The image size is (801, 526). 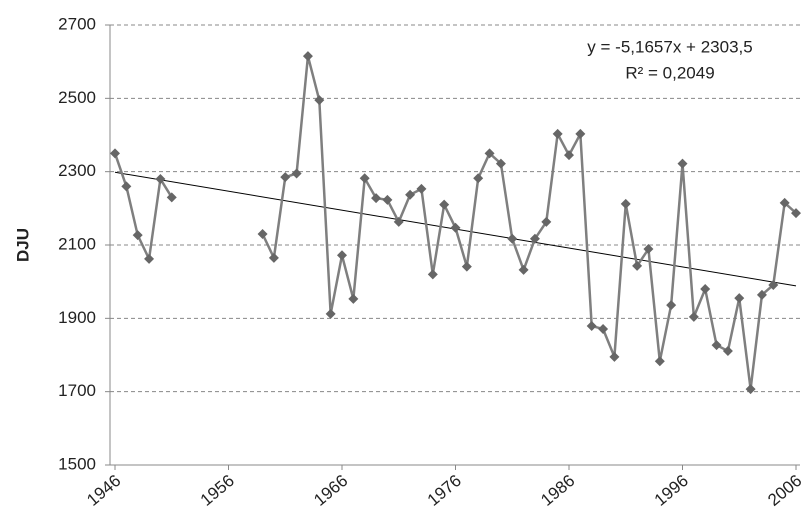 What do you see at coordinates (77, 97) in the screenshot?
I see `y-tick-label: 2500` at bounding box center [77, 97].